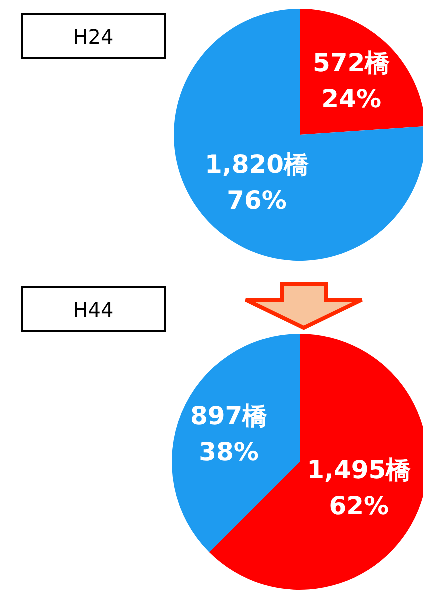 The width and height of the screenshot is (423, 595). Describe the element at coordinates (229, 434) in the screenshot. I see `data-label: 897橋 38%` at that location.